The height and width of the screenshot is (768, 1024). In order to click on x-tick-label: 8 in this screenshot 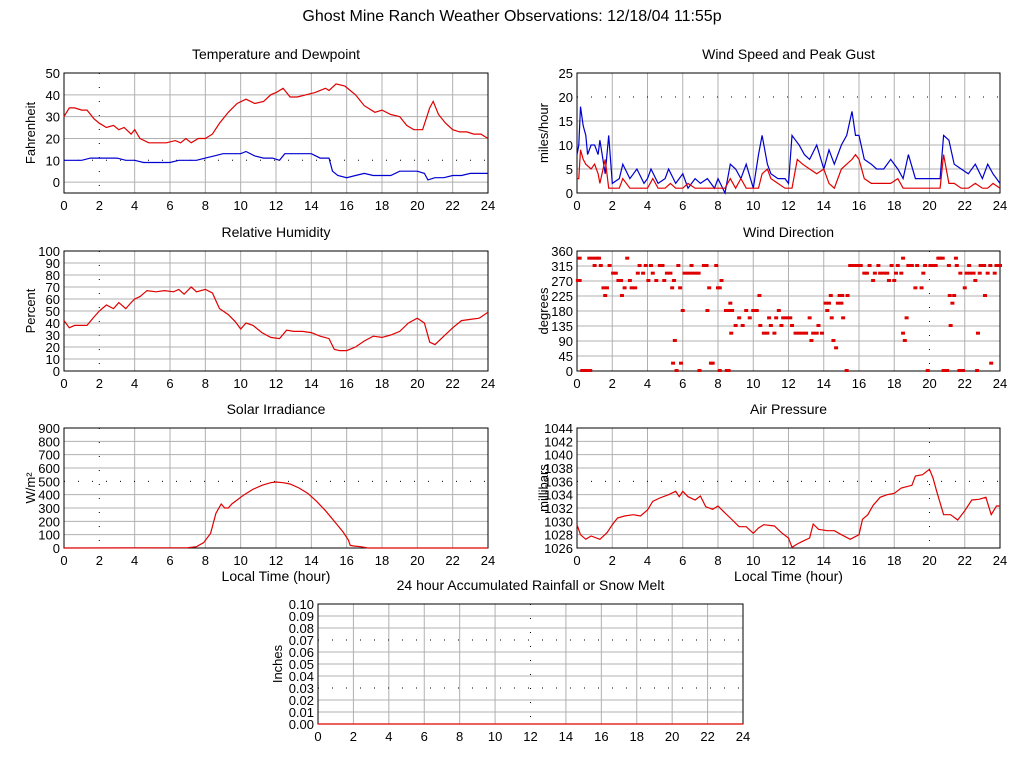, I will do `click(717, 383)`.